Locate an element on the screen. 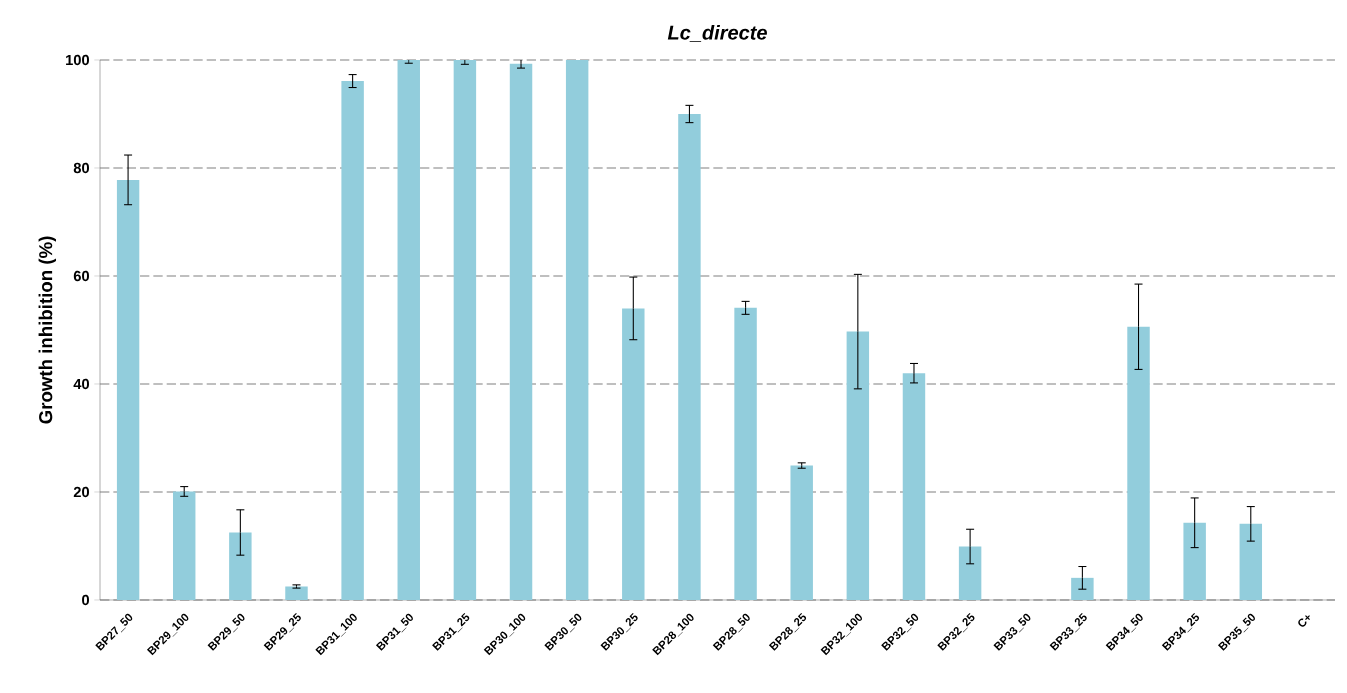 This screenshot has width=1347, height=693. y-tick-label: 80 is located at coordinates (81, 168).